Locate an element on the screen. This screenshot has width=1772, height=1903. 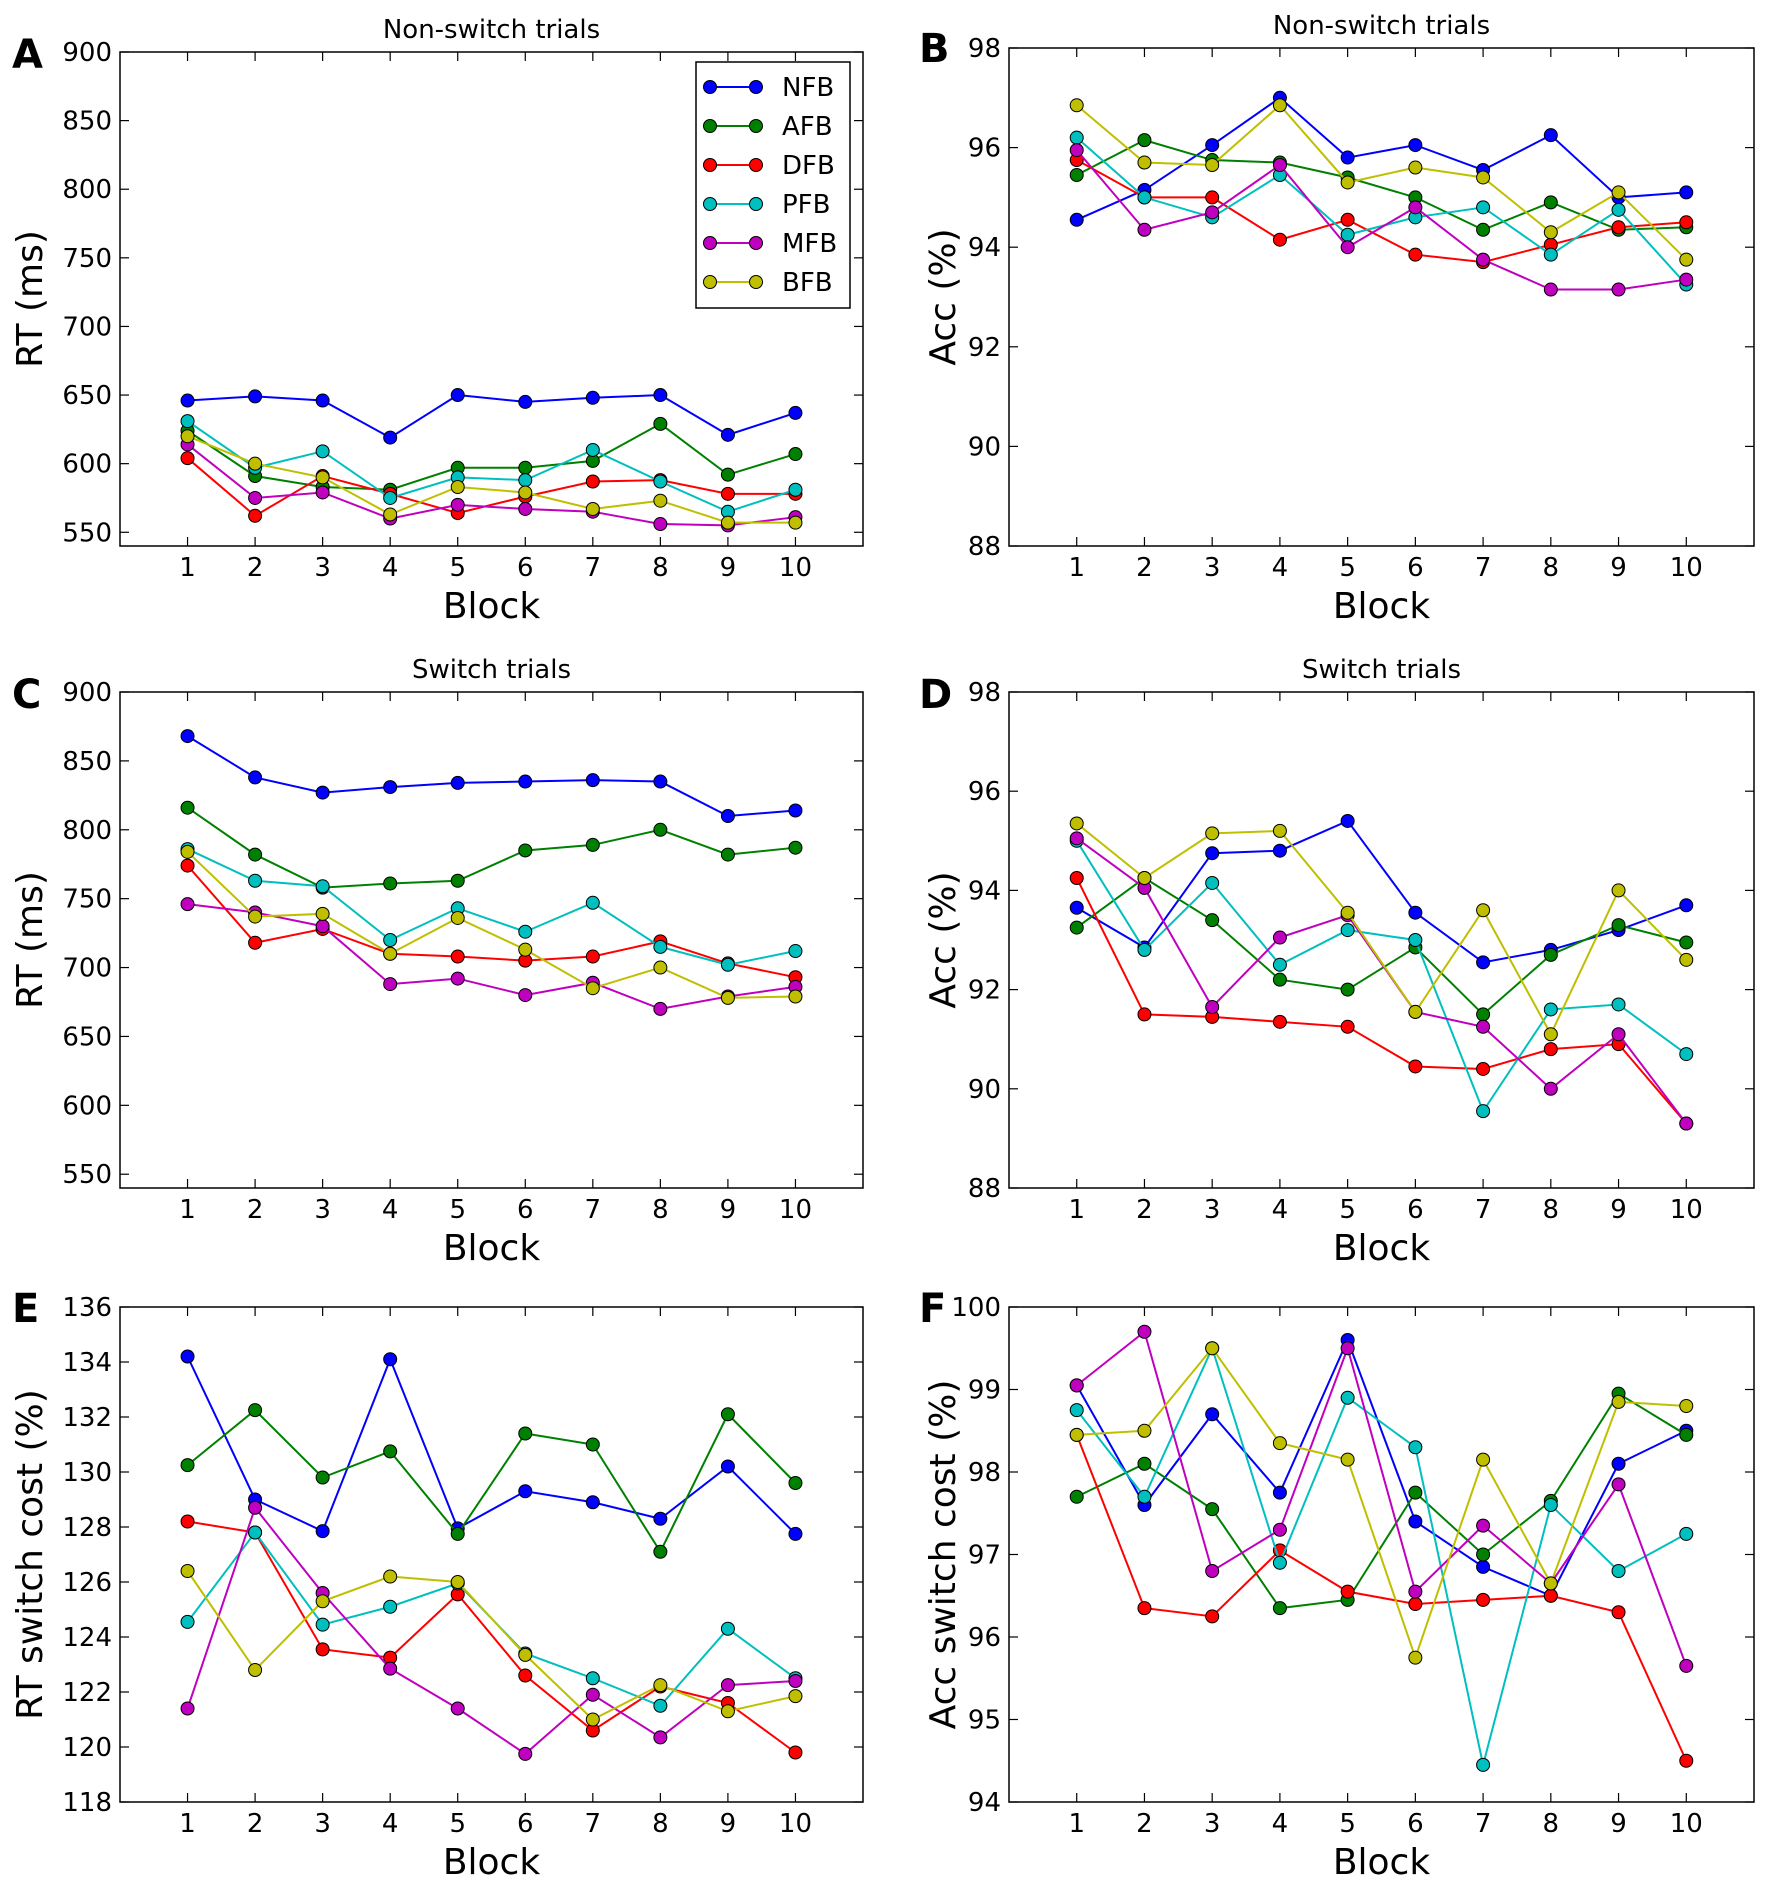
legend-box is located at coordinates (773, 185).